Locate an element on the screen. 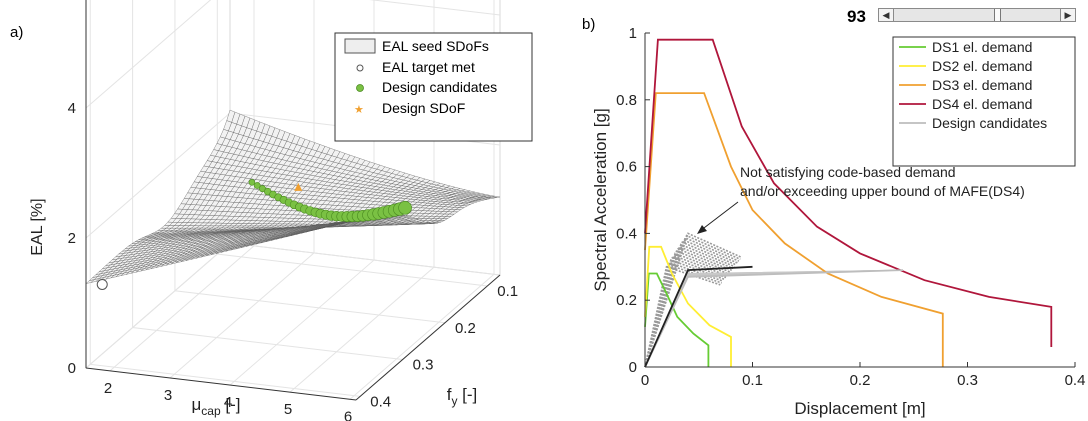 The width and height of the screenshot is (1088, 421). frame-slider: ◀ ▶ is located at coordinates (977, 15).